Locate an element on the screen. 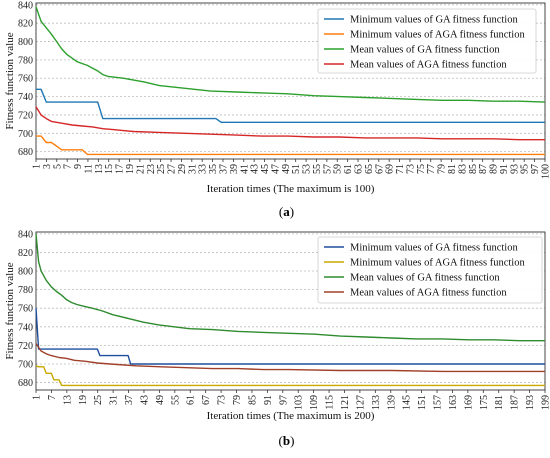 The height and width of the screenshot is (458, 550). y-tick-label: 760 is located at coordinates (25, 79).